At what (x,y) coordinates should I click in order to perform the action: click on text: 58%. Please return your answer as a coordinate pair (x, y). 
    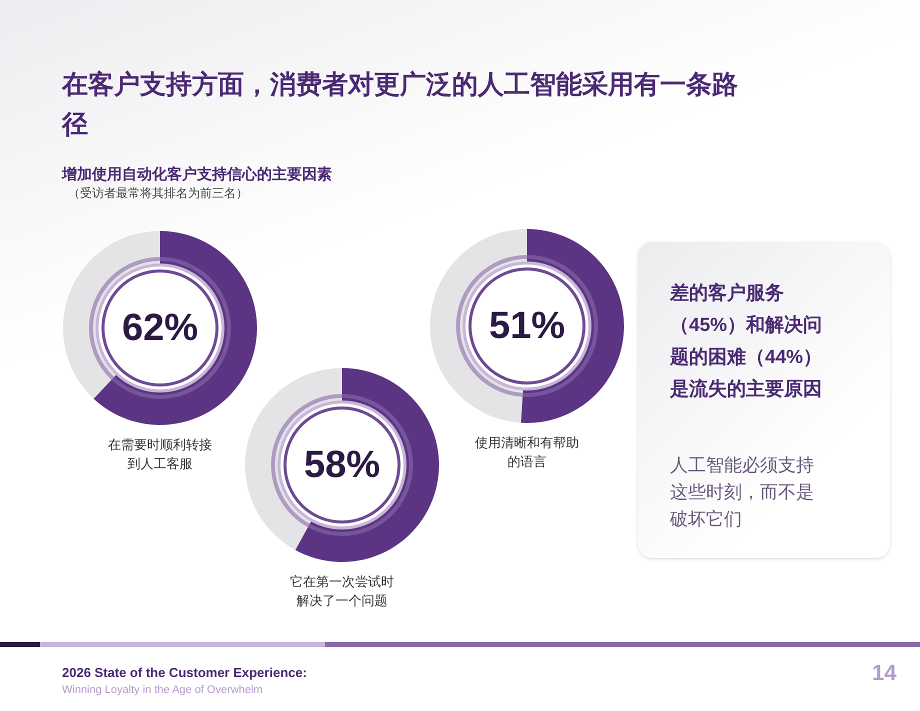
    Looking at the image, I should click on (342, 465).